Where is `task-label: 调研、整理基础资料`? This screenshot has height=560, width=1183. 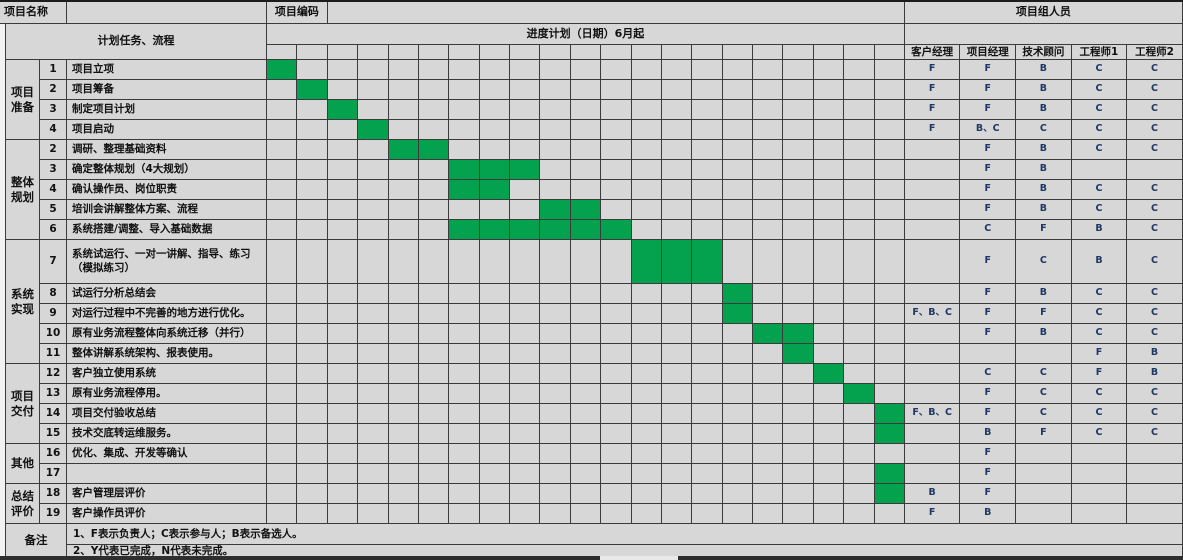 task-label: 调研、整理基础资料 is located at coordinates (167, 150).